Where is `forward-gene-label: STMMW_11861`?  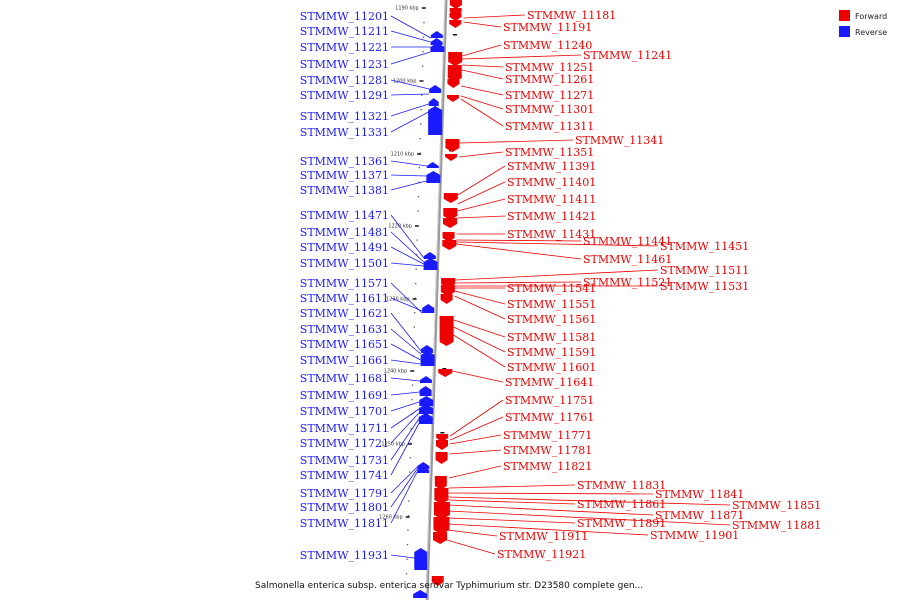 forward-gene-label: STMMW_11861 is located at coordinates (621, 504).